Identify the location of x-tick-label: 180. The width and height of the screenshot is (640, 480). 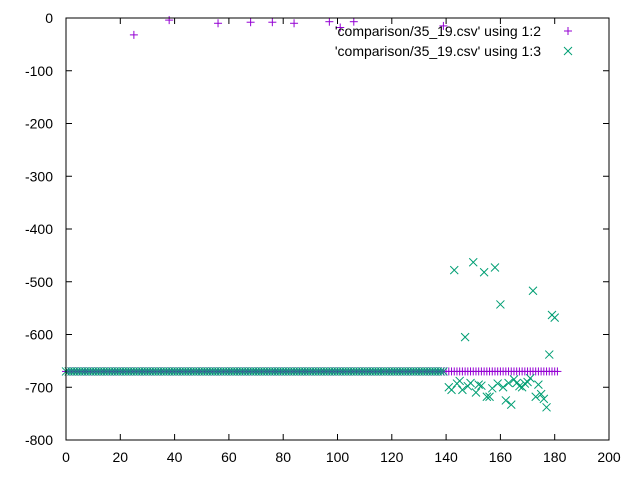
(555, 457).